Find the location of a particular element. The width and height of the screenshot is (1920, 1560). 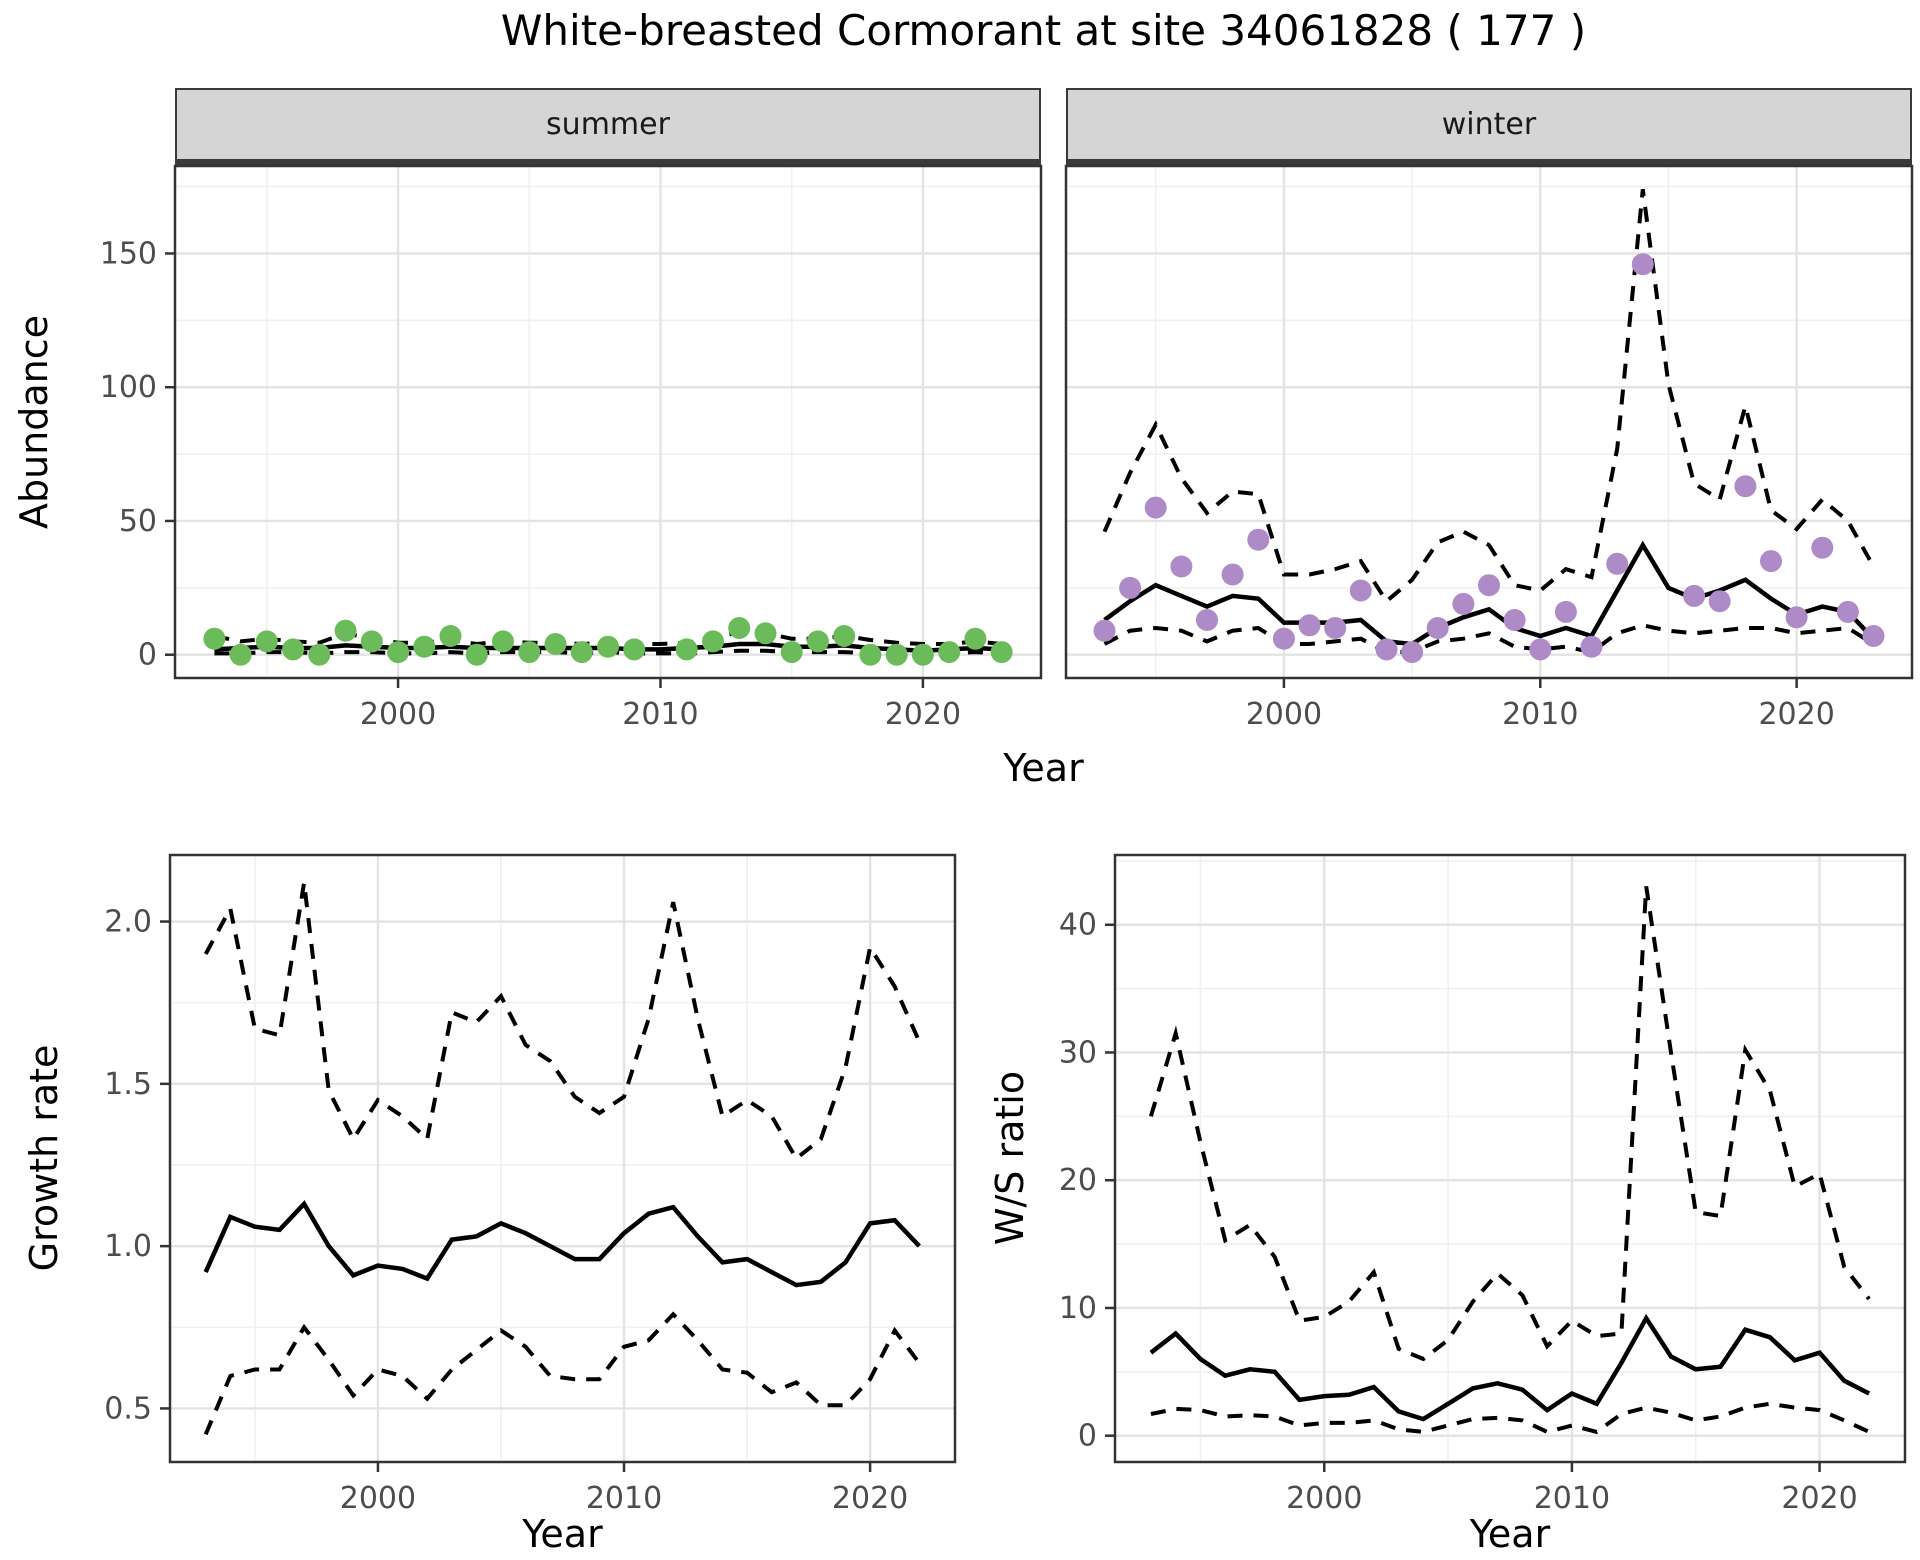

y-tick-label: 2.0 is located at coordinates (128, 922).